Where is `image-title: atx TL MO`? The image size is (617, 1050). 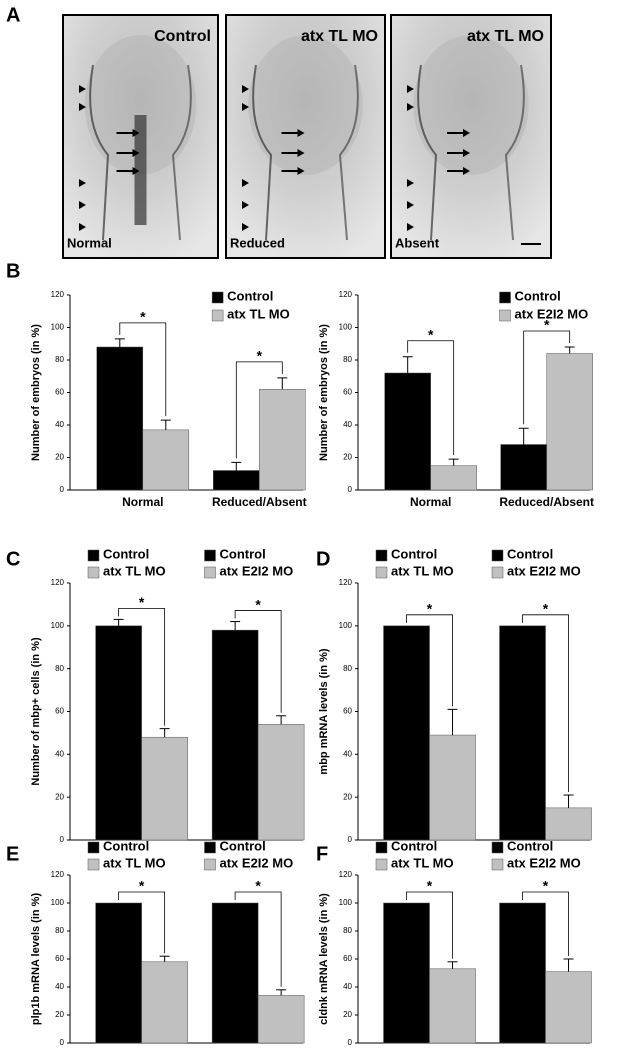 image-title: atx TL MO is located at coordinates (339, 36).